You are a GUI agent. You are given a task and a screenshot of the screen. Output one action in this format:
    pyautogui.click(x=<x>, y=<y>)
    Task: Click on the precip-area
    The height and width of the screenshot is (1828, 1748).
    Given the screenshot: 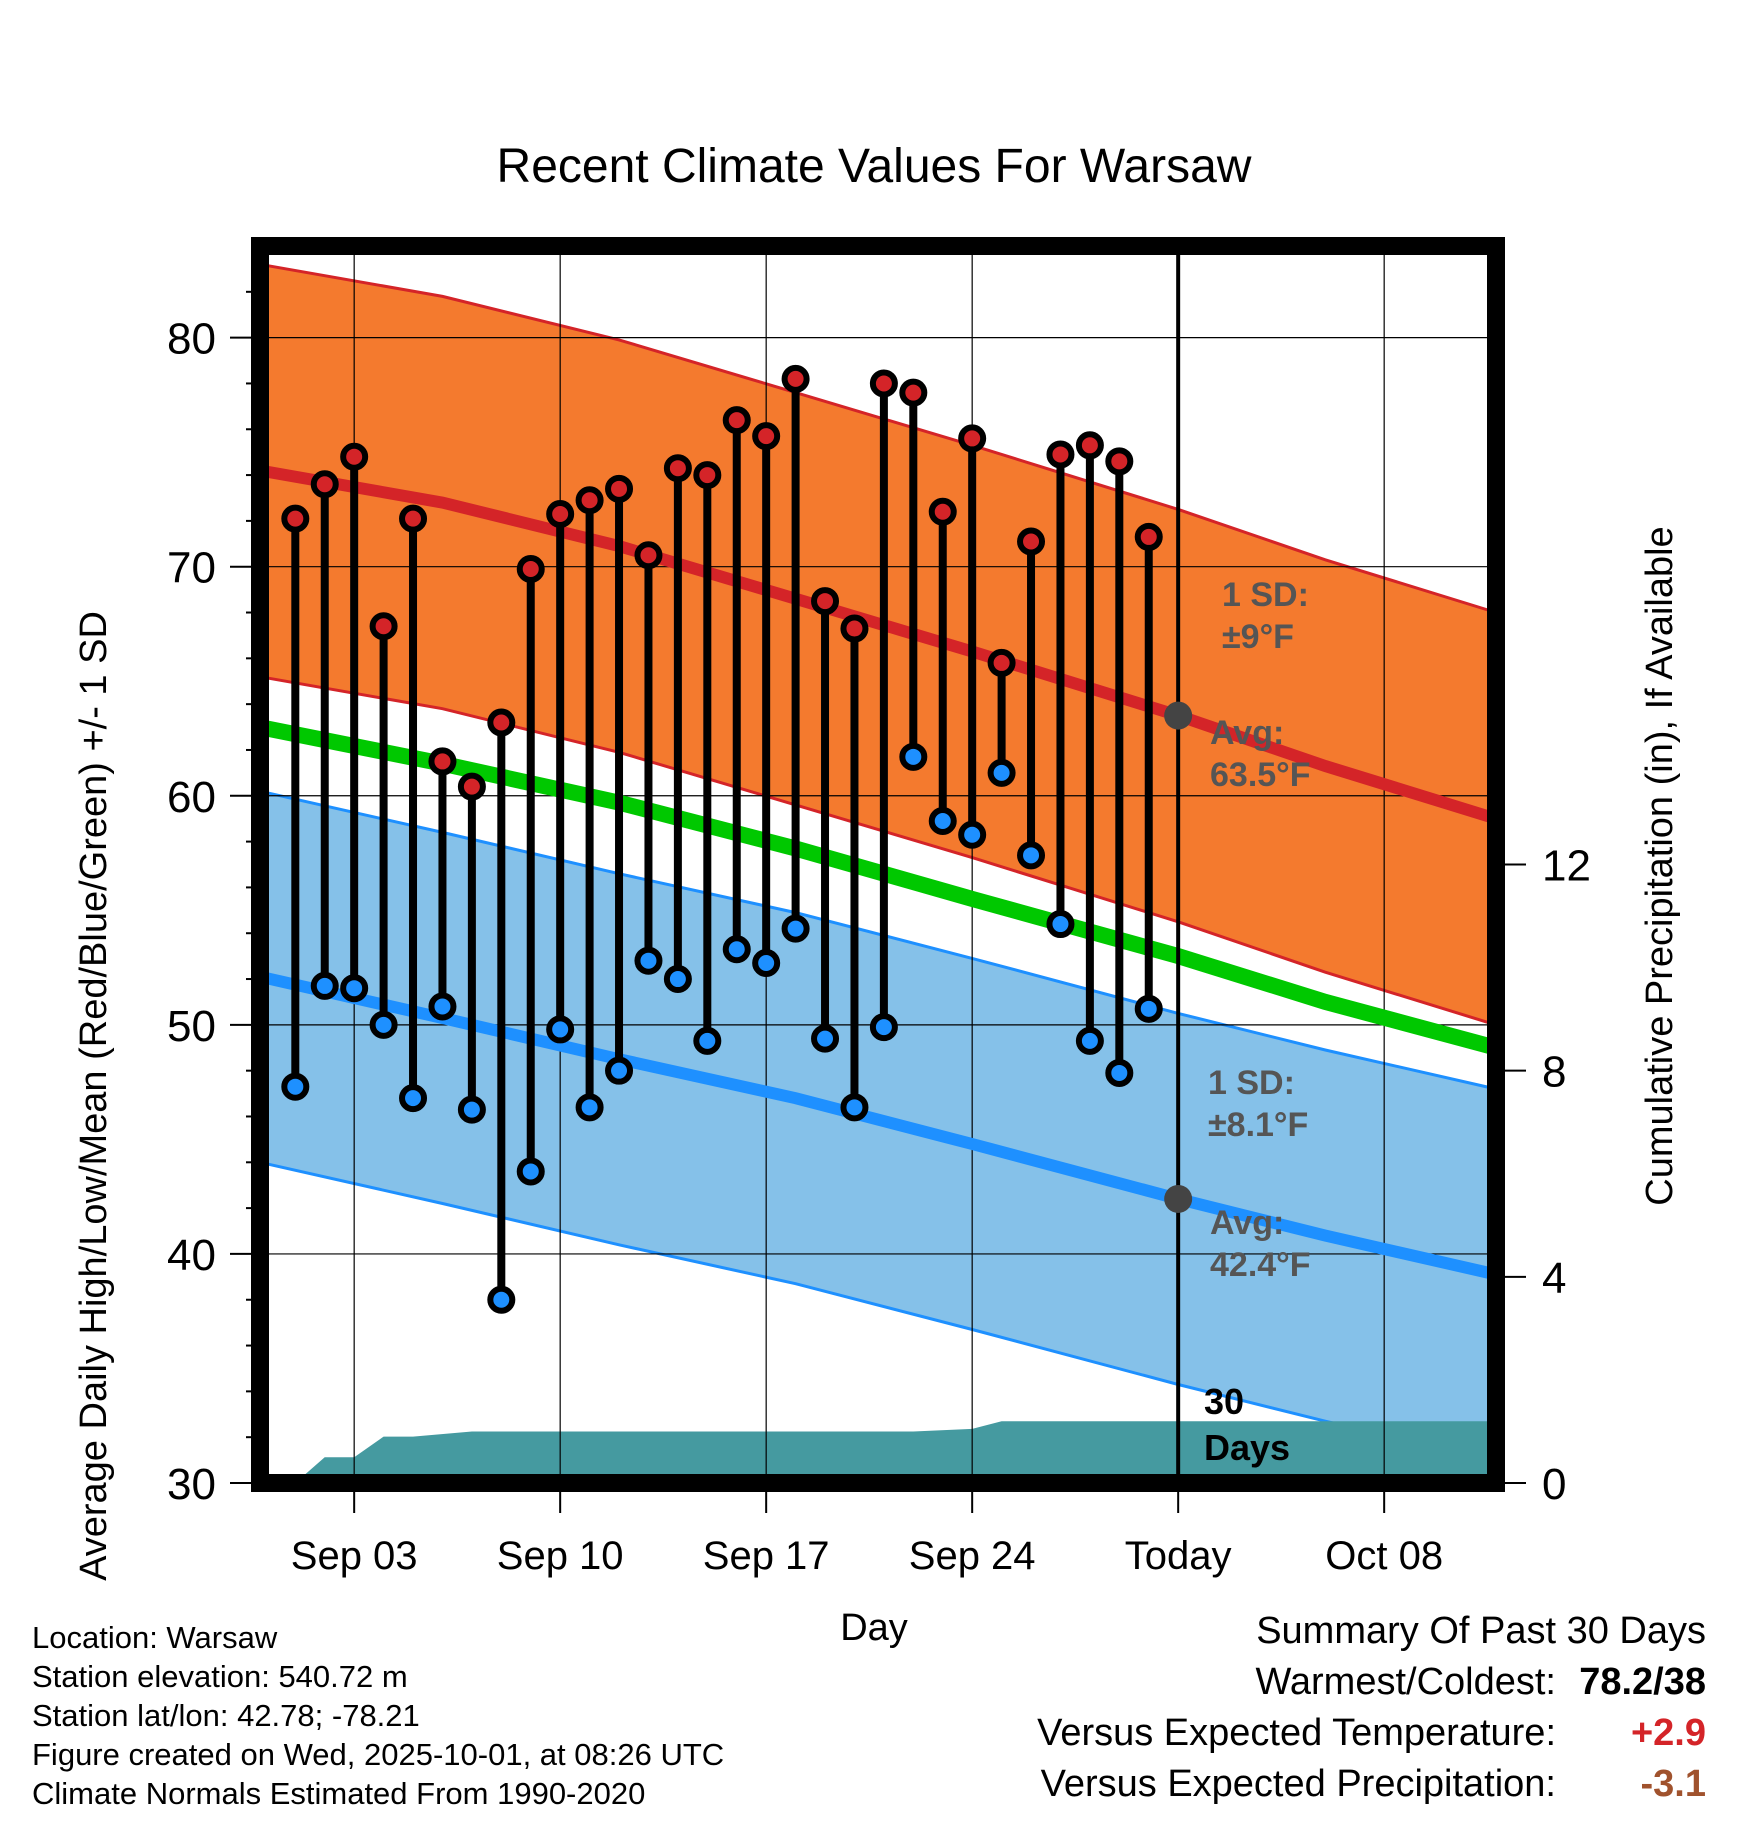 What is the action you would take?
    pyautogui.click(x=895, y=1452)
    